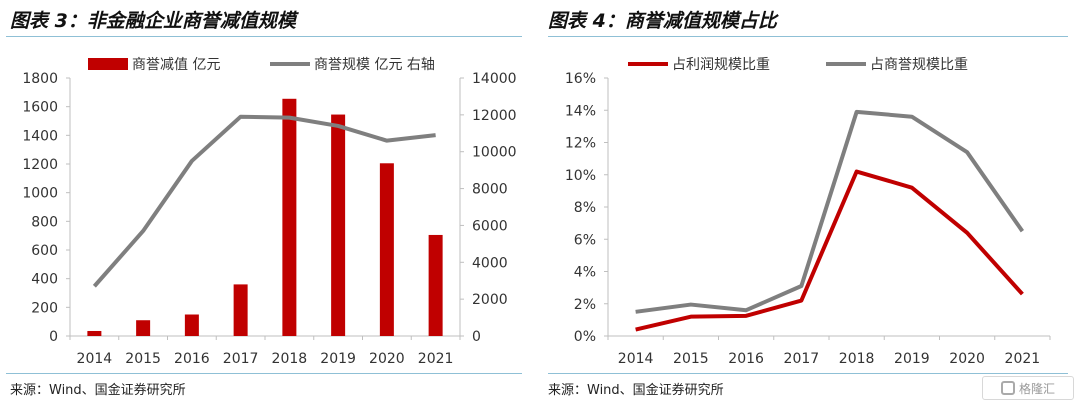  I want to click on watermark-text: 格隆汇, so click(1036, 388).